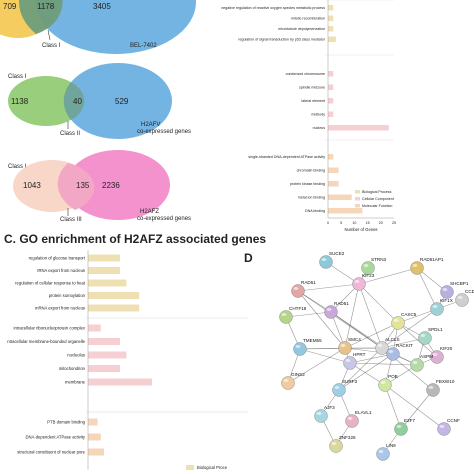 The height and width of the screenshot is (474, 474). Describe the element at coordinates (66, 422) in the screenshot. I see `panel-c-mf-label: PTB domain binding` at that location.